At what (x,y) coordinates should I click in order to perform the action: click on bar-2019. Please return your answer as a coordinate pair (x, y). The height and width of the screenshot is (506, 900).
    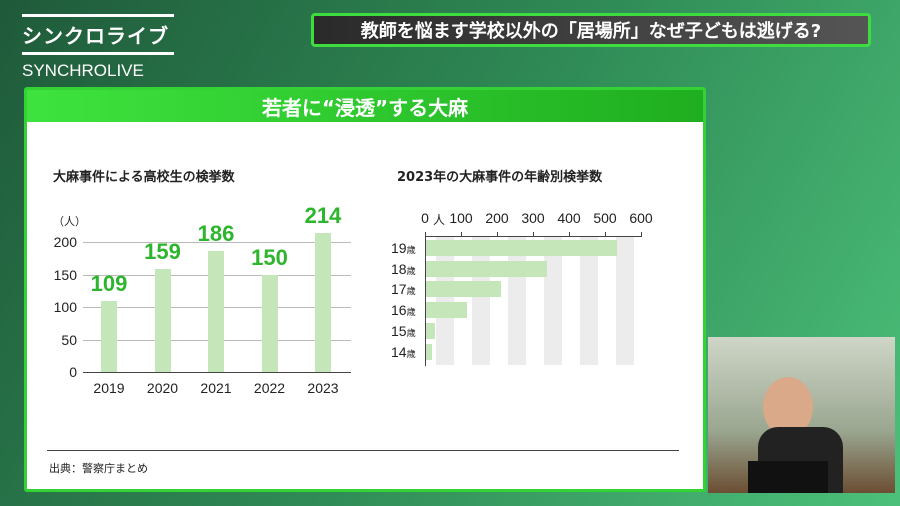
    Looking at the image, I should click on (109, 336).